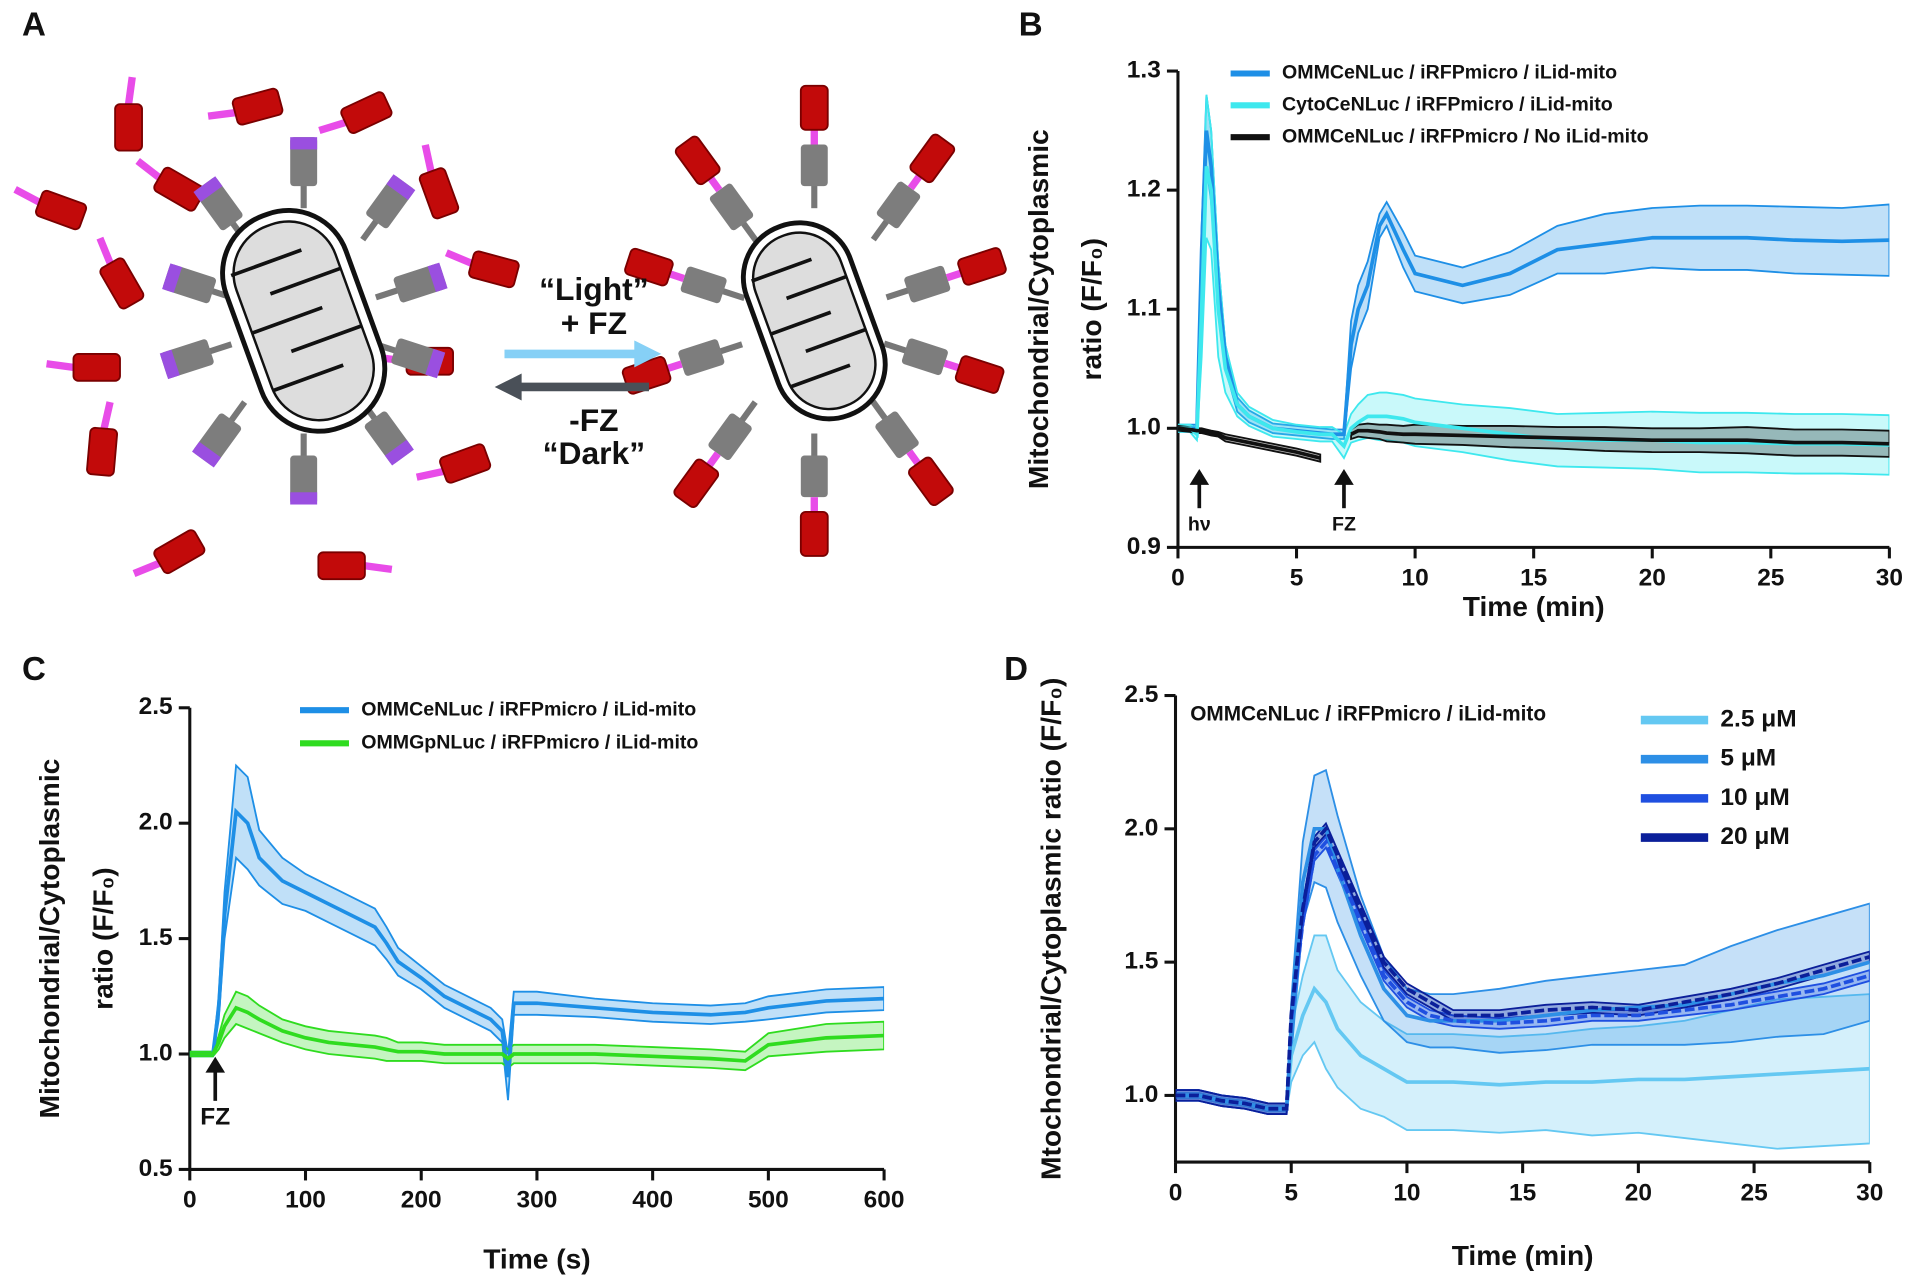 This screenshot has height=1287, width=1920. I want to click on panel-label: C, so click(34, 669).